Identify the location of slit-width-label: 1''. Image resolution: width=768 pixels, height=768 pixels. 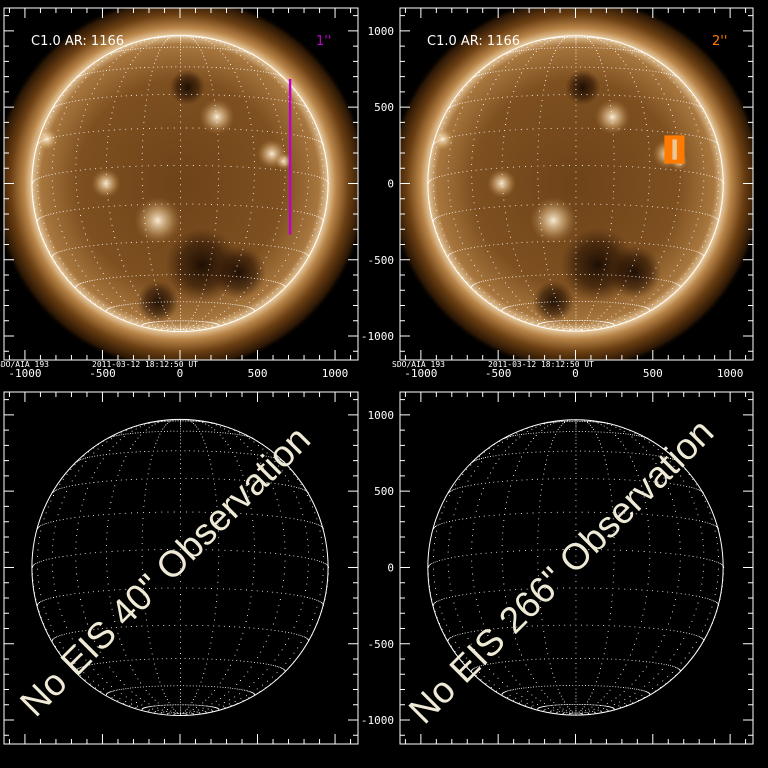
(323, 41).